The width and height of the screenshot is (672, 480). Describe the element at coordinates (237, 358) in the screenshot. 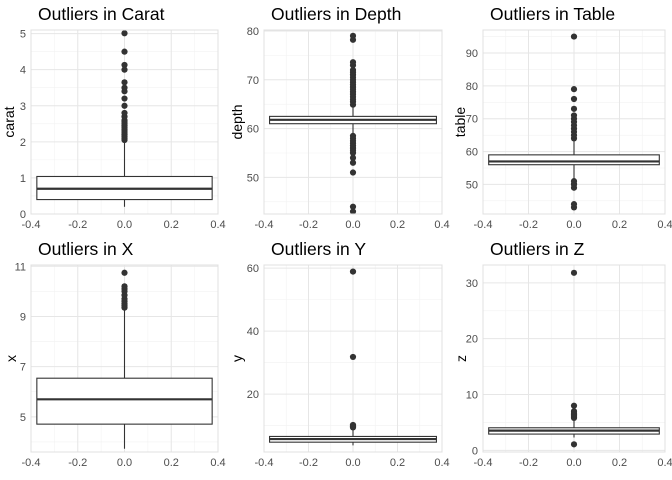

I see `y-axis-title: y` at that location.